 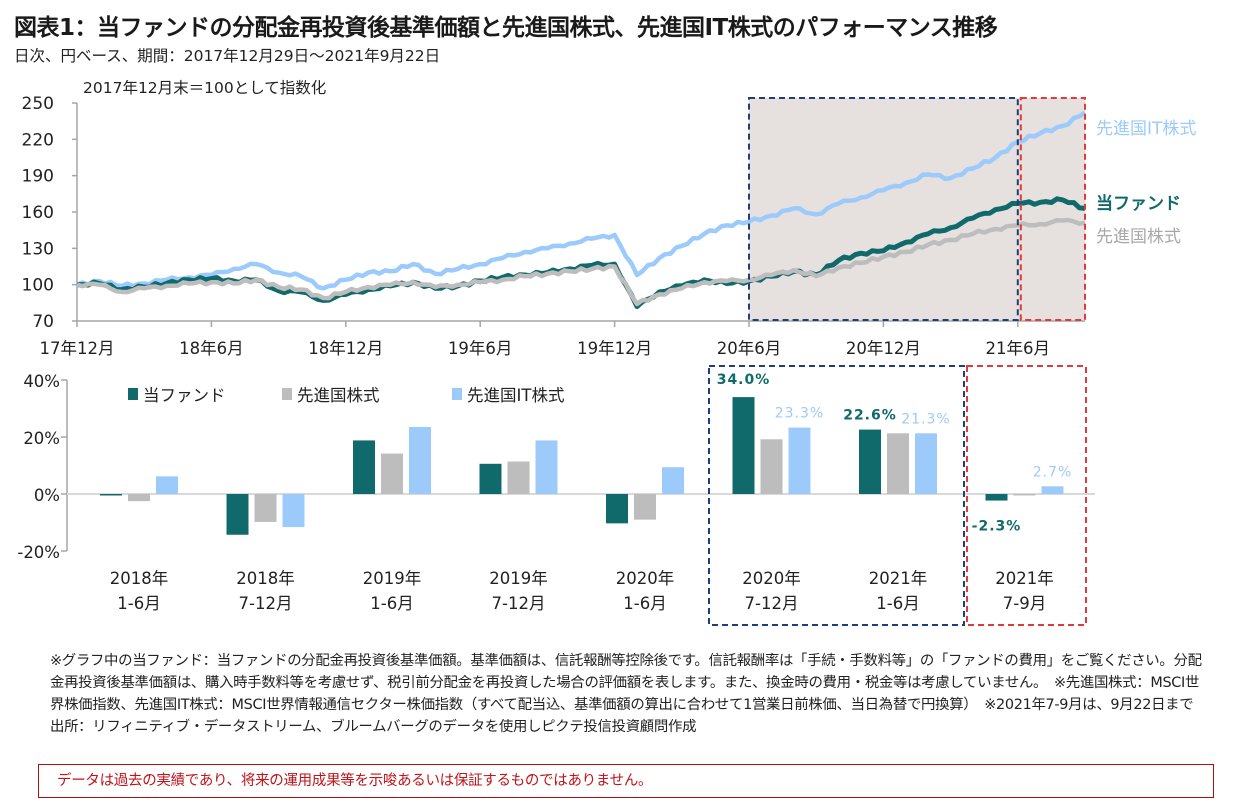 What do you see at coordinates (43, 322) in the screenshot?
I see `y-tick-label: 70` at bounding box center [43, 322].